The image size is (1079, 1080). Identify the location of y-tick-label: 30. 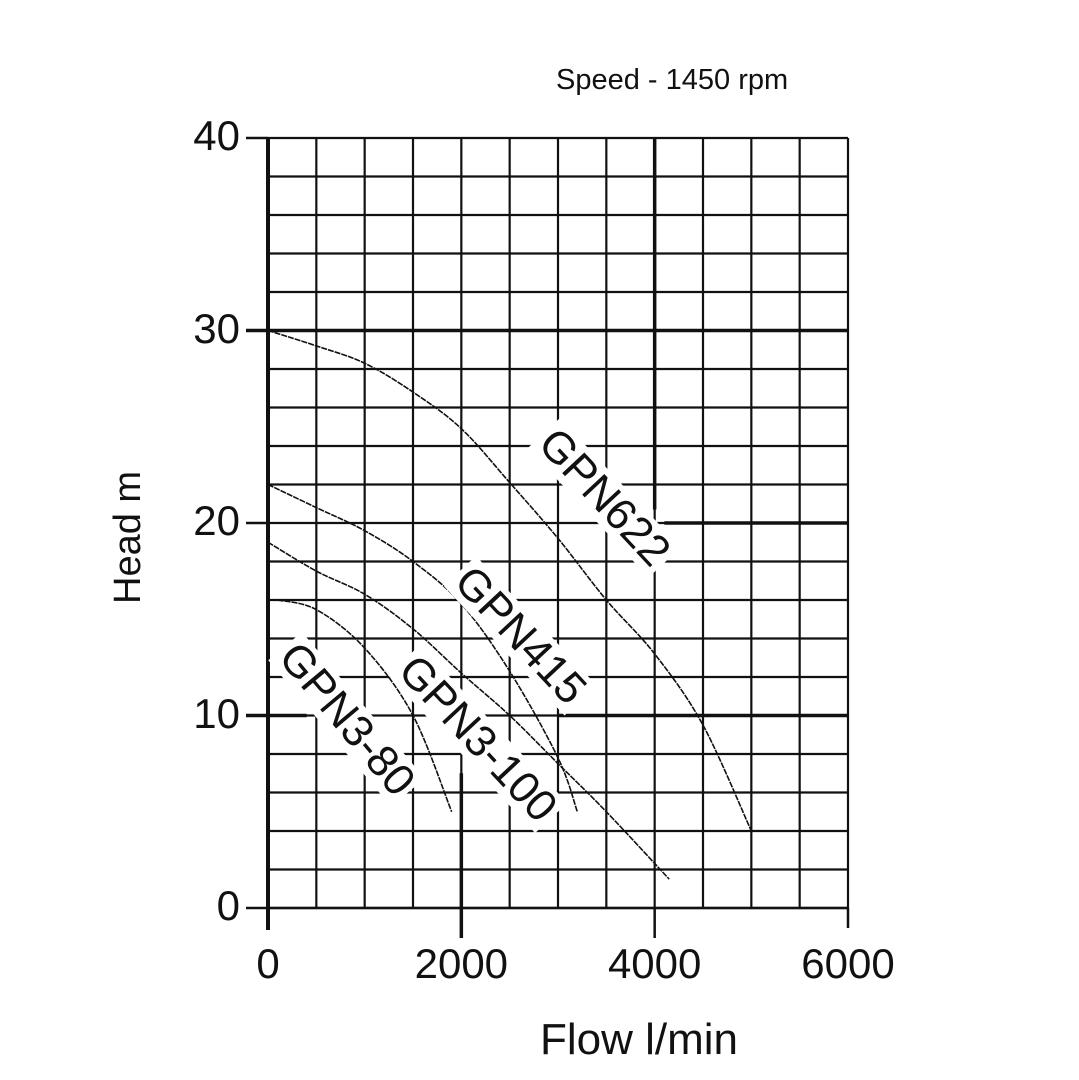
(216, 328).